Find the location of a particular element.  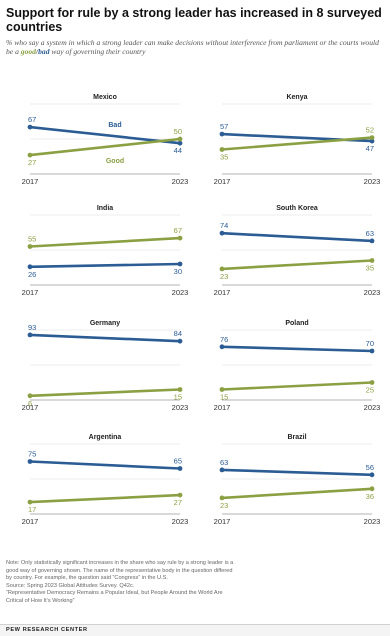

data-label: 84 is located at coordinates (178, 333).